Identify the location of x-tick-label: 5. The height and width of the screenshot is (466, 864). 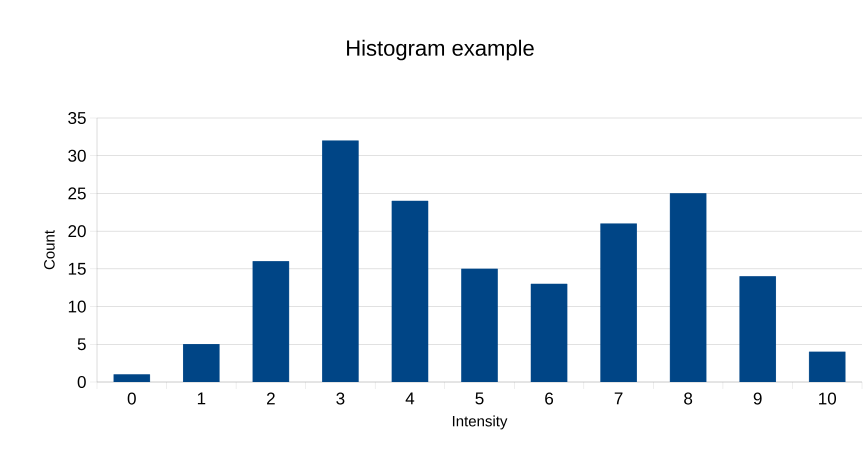
(479, 398).